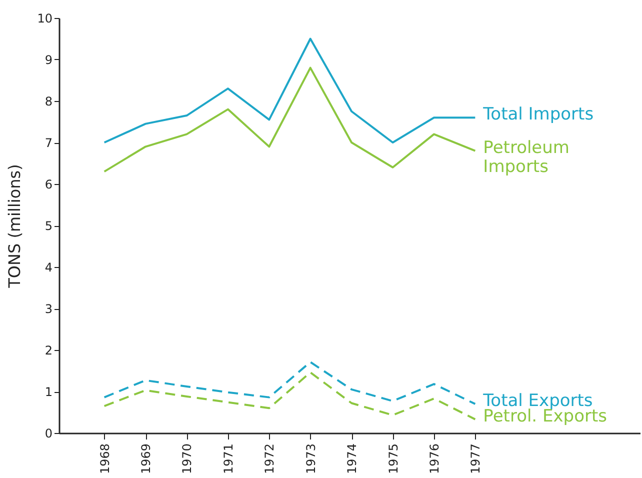  I want to click on y-tick-label: 0, so click(48, 433).